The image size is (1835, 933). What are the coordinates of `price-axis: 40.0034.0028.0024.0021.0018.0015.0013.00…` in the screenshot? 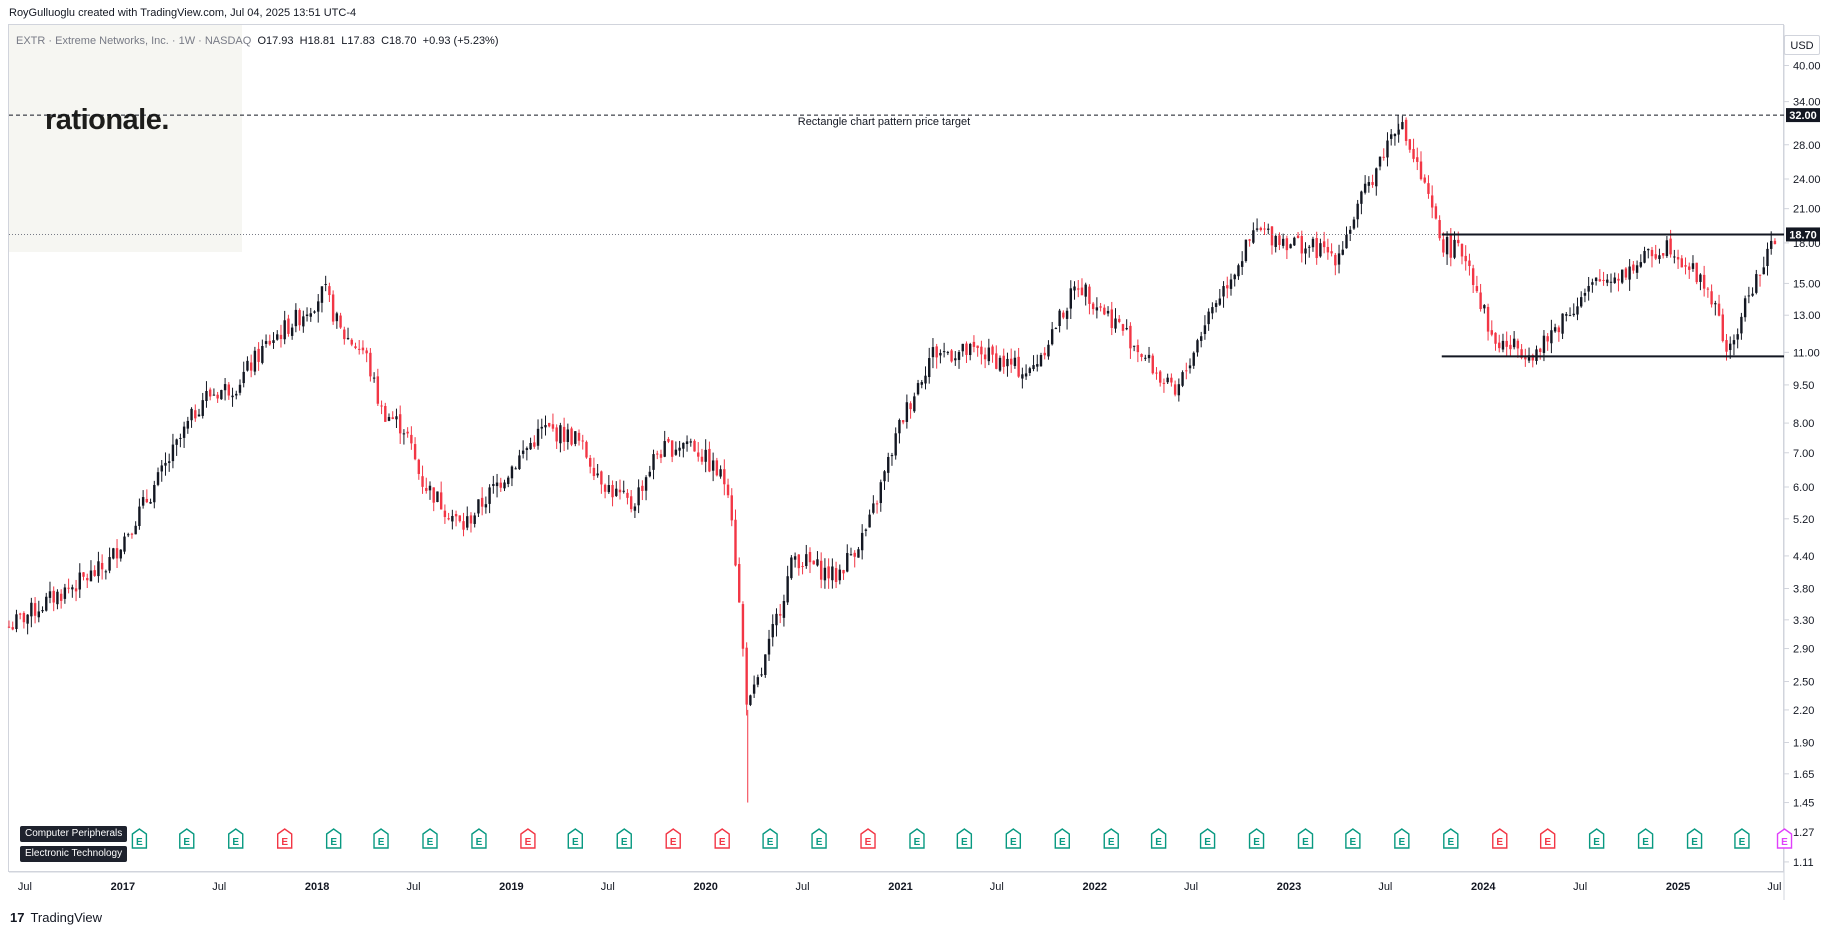 It's located at (1802, 465).